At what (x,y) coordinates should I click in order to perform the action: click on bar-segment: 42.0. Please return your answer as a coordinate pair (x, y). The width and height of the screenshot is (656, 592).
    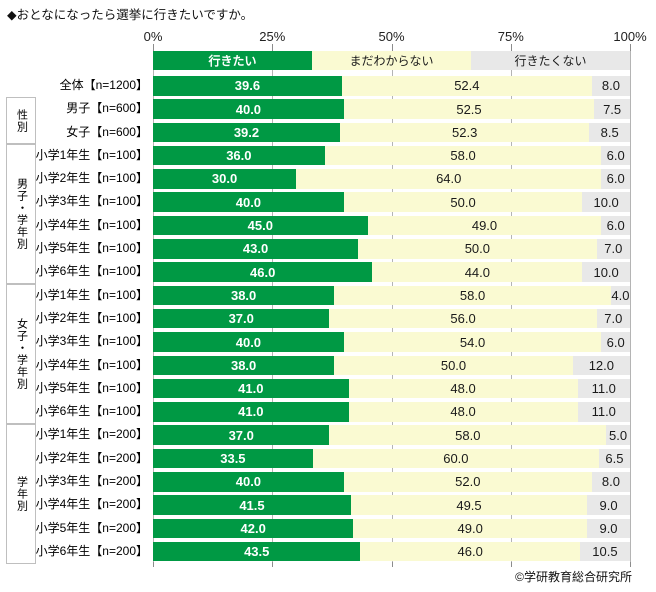
    Looking at the image, I should click on (253, 528).